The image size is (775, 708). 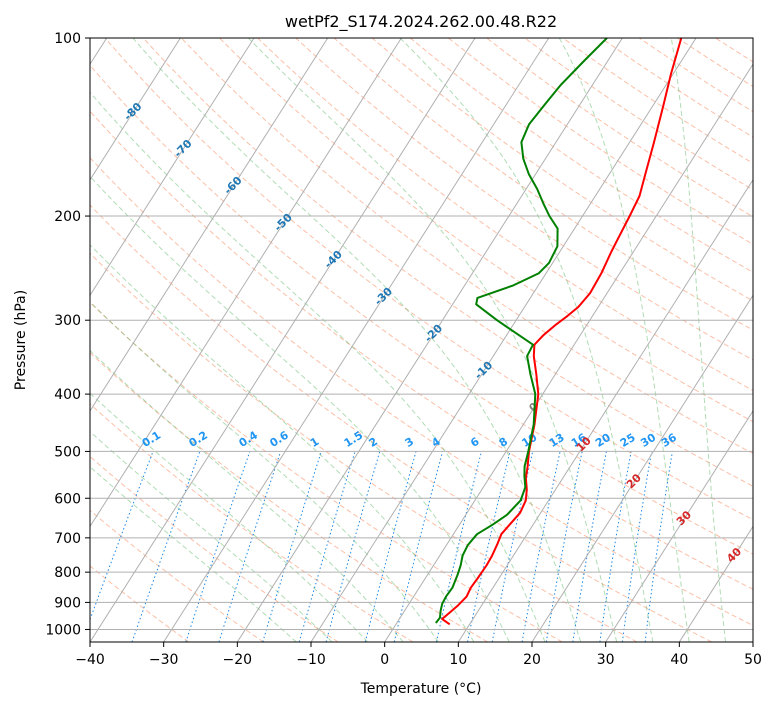 What do you see at coordinates (67, 321) in the screenshot?
I see `y-tick-label: 300` at bounding box center [67, 321].